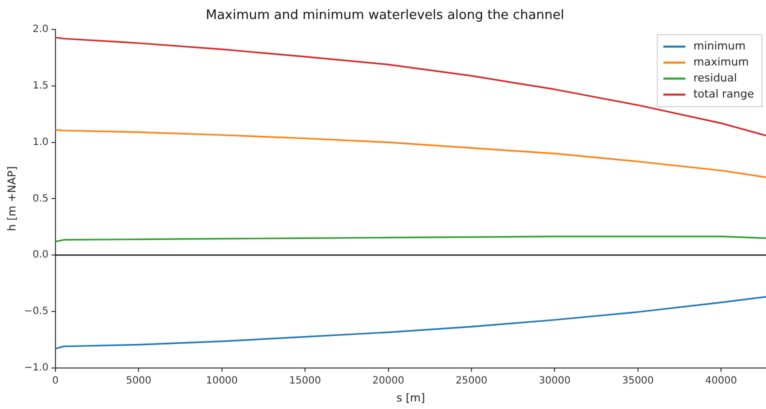  Describe the element at coordinates (472, 380) in the screenshot. I see `x-tick-label: 25000` at that location.